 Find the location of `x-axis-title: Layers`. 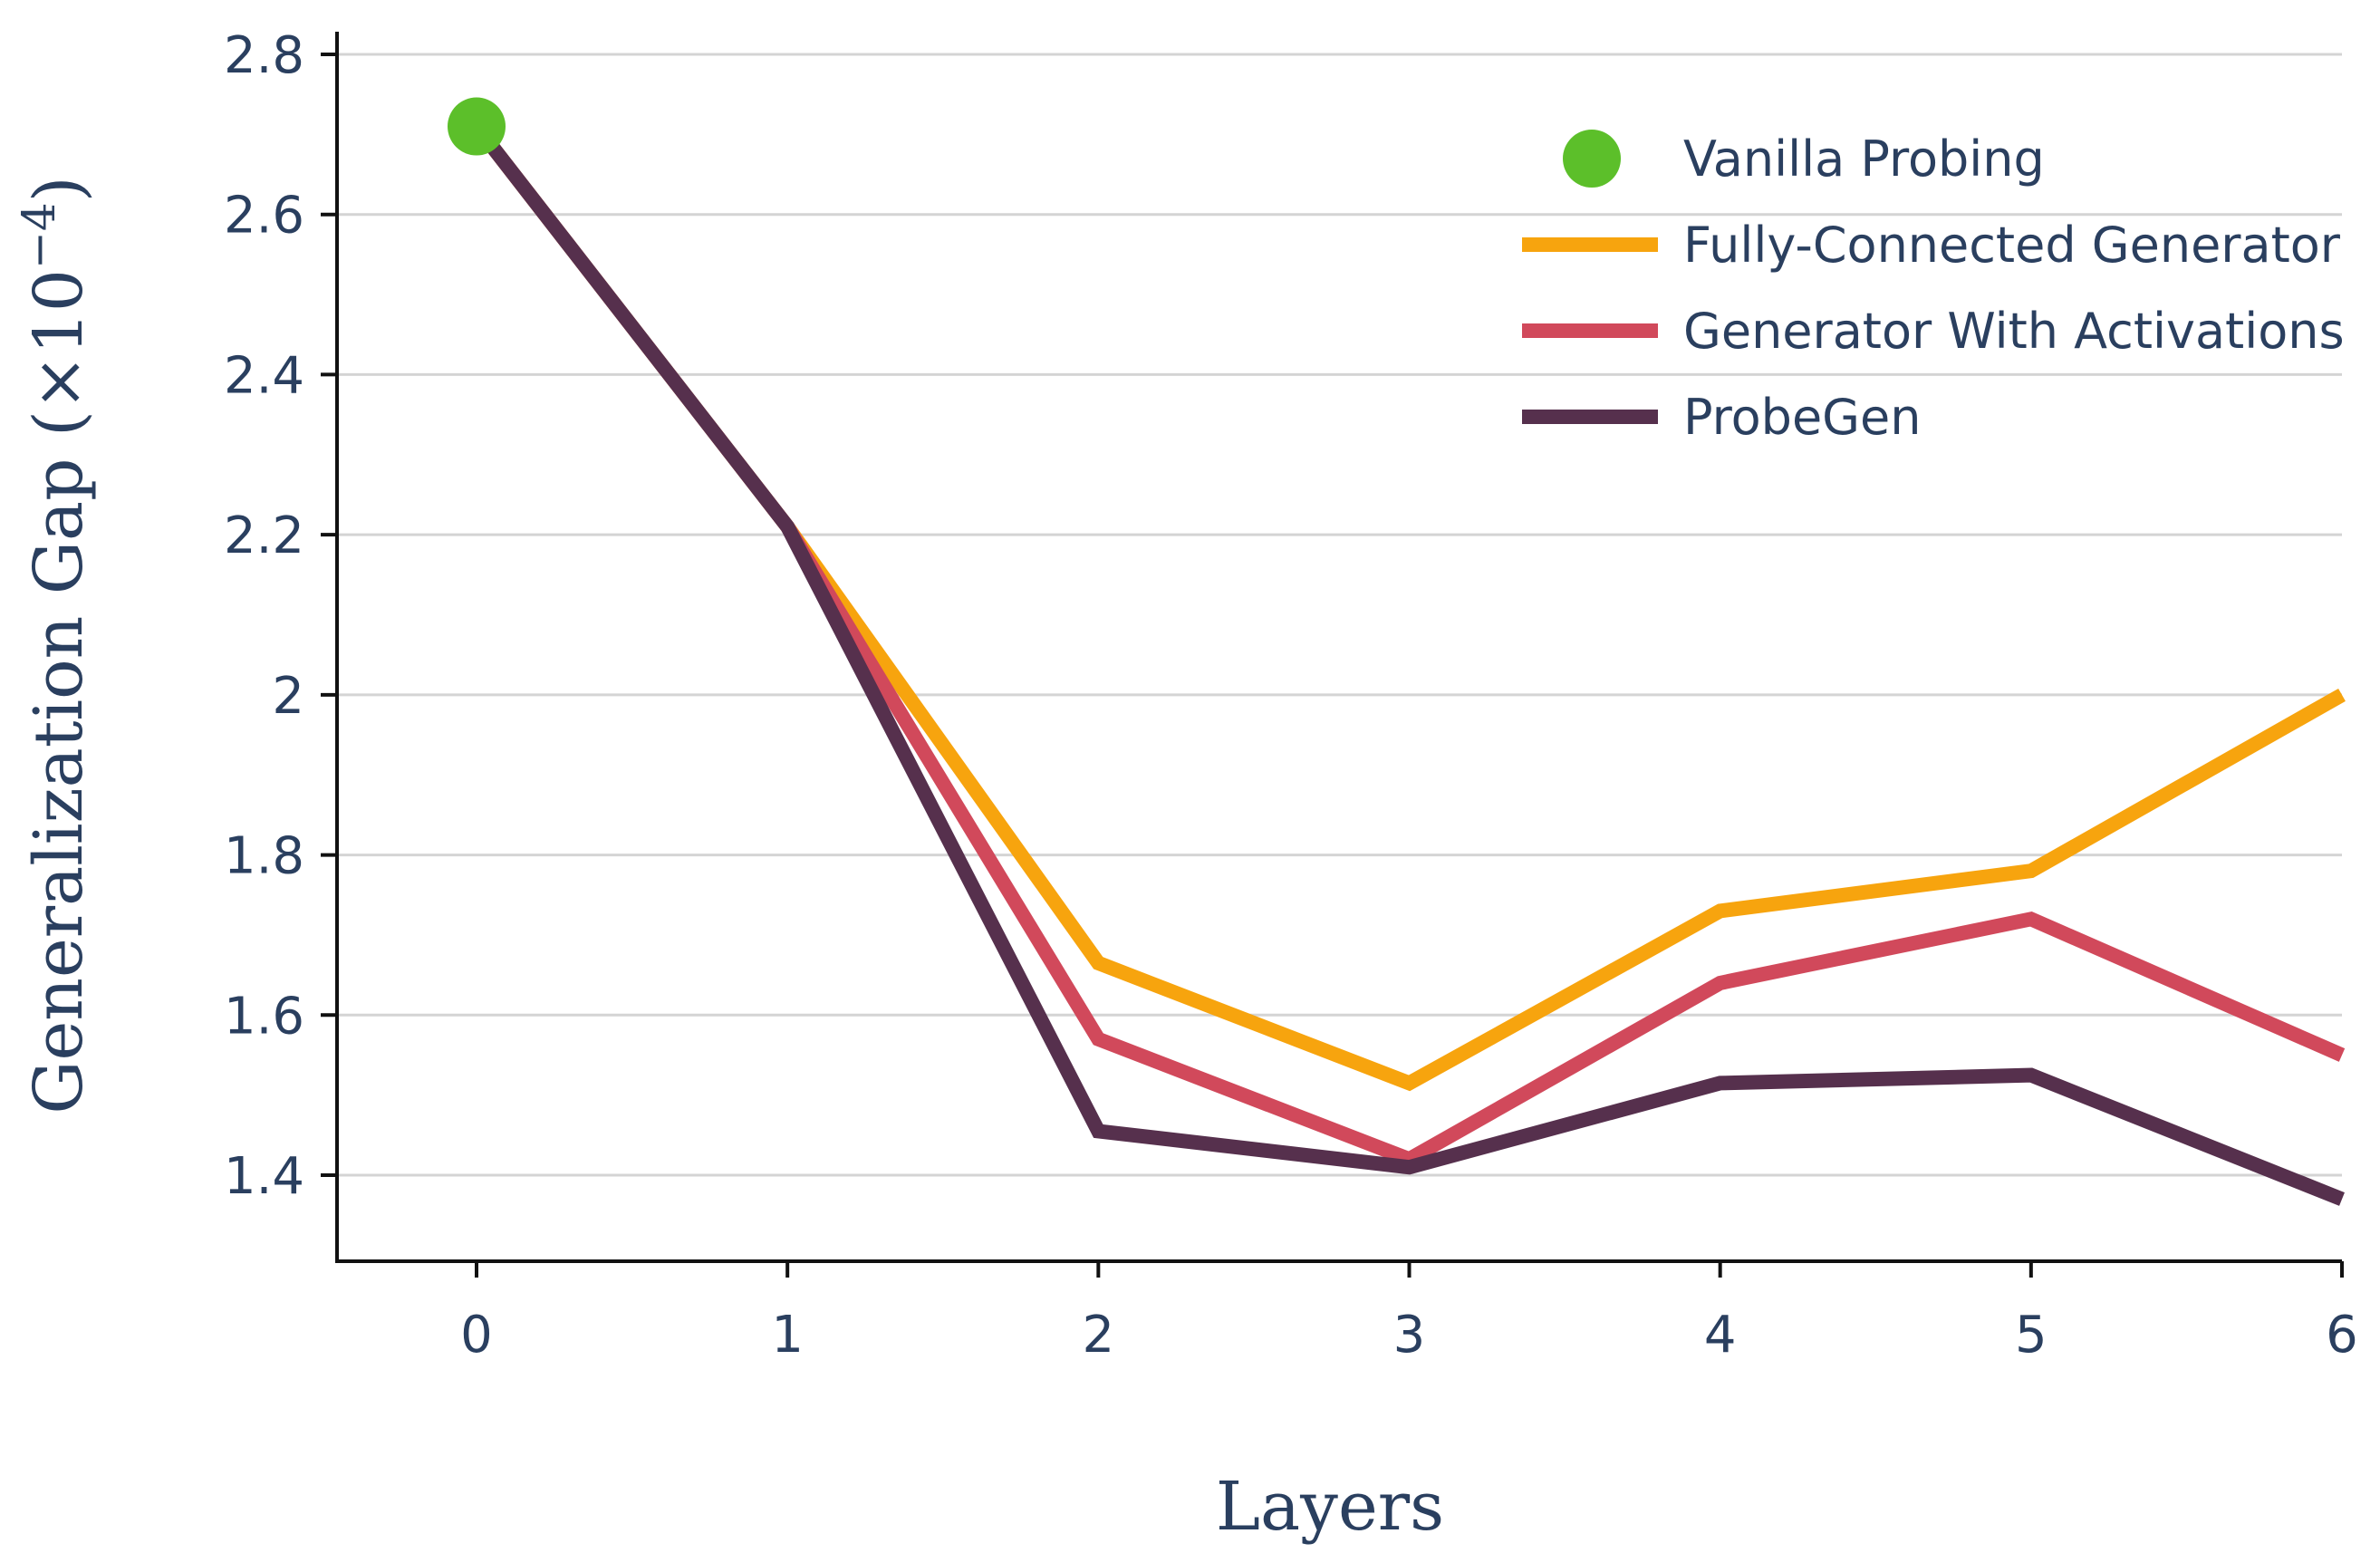

x-axis-title: Layers is located at coordinates (1330, 1507).